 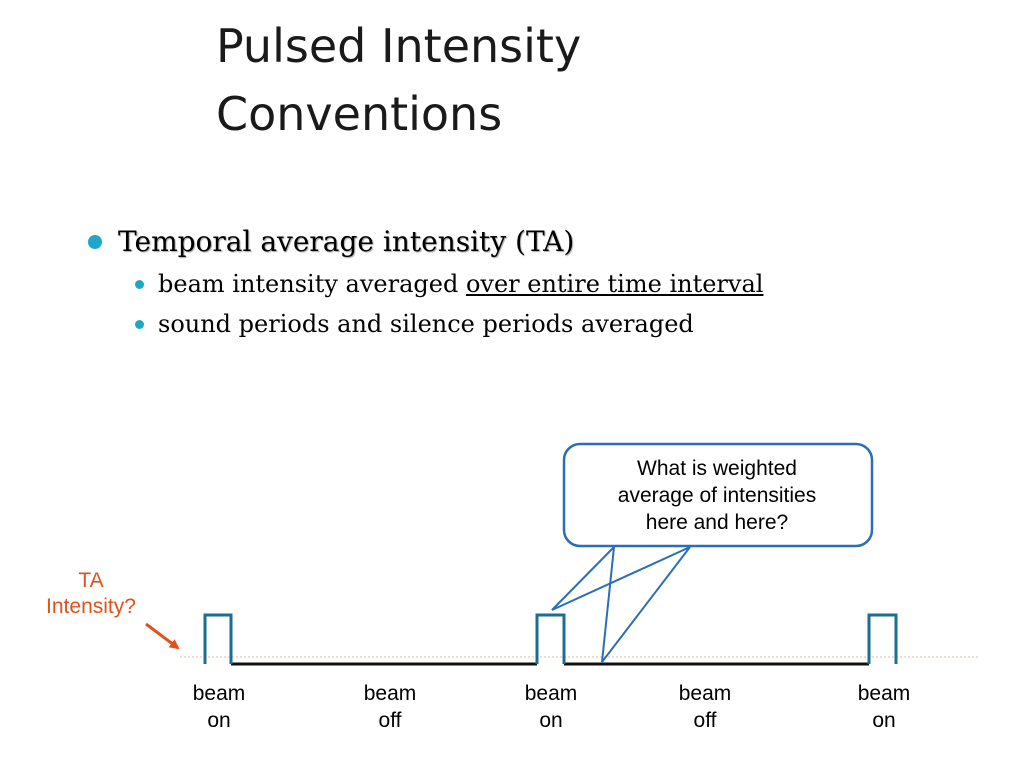 What do you see at coordinates (346, 241) in the screenshot?
I see `bullet-main-text: Temporal average intensity (TA)` at bounding box center [346, 241].